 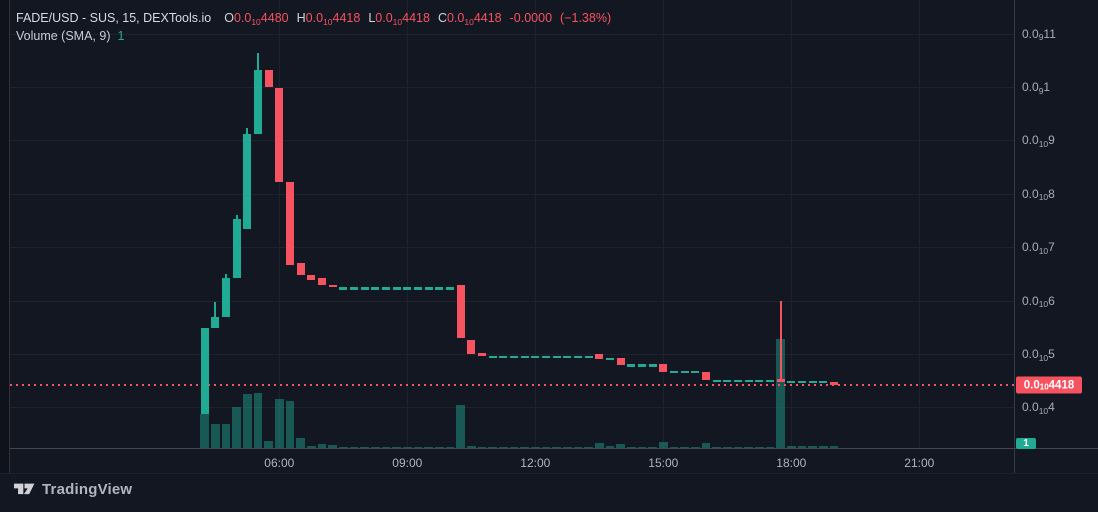 I want to click on change-percent: (−1.38%), so click(x=586, y=18).